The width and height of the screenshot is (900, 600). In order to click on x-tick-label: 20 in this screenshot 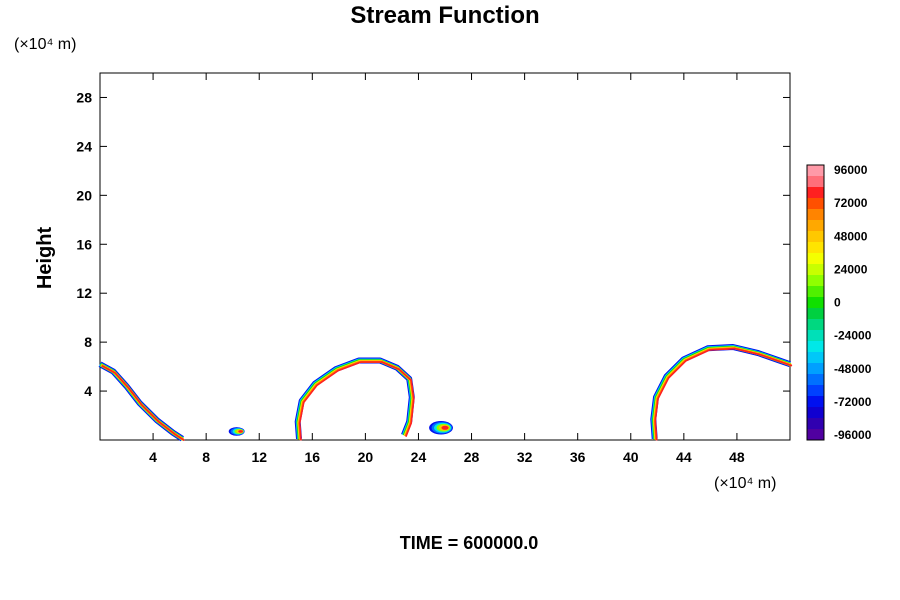, I will do `click(366, 457)`.